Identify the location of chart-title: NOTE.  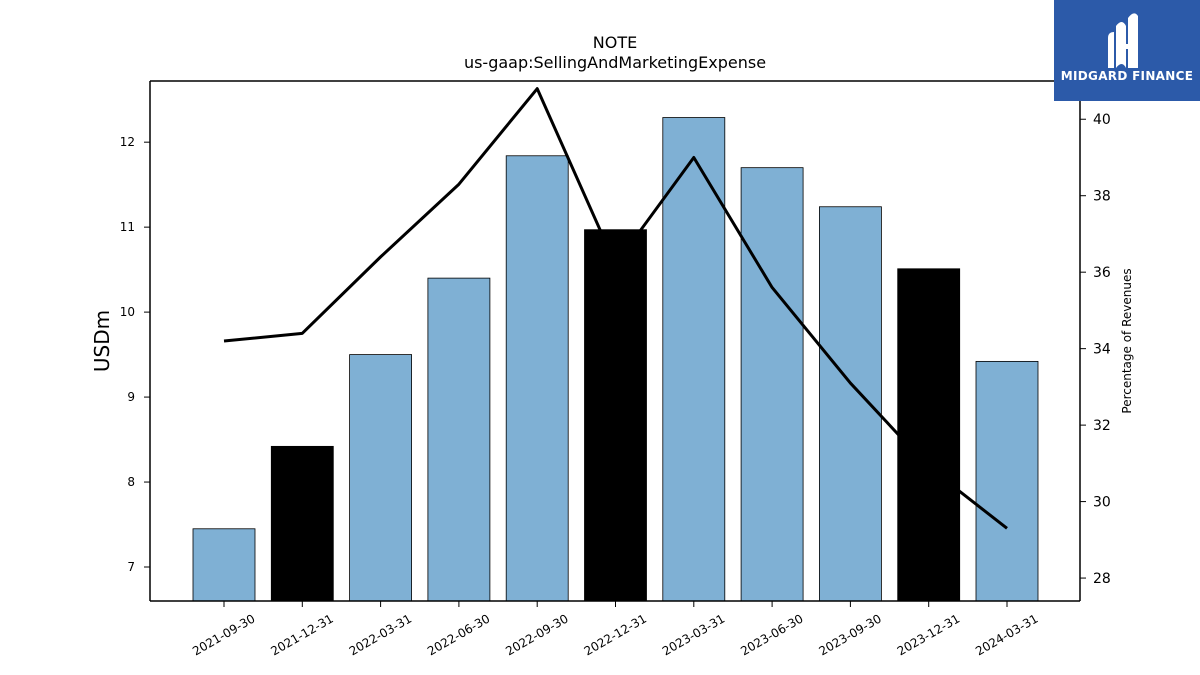
(615, 42).